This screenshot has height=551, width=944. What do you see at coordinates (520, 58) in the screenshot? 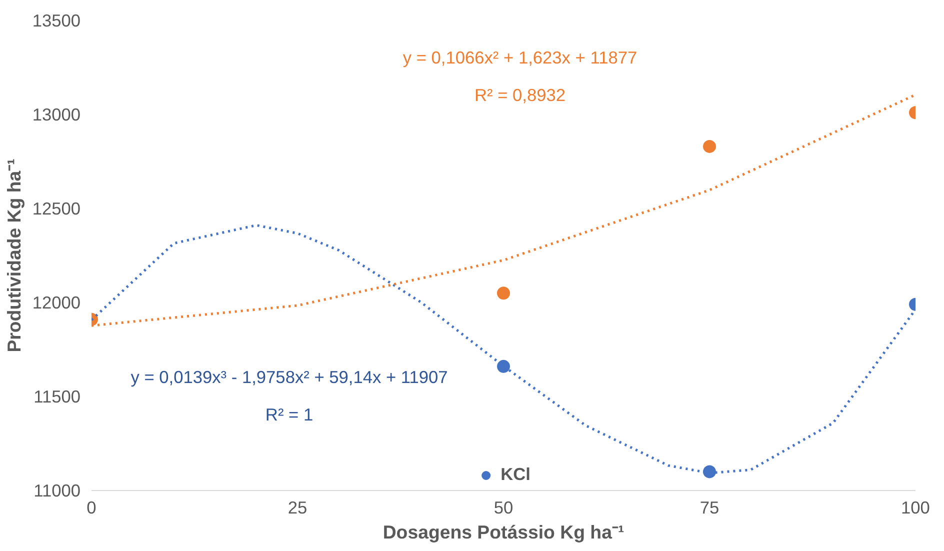
I see `annotation: y = 0,1066x² + 1,623x + 11877` at bounding box center [520, 58].